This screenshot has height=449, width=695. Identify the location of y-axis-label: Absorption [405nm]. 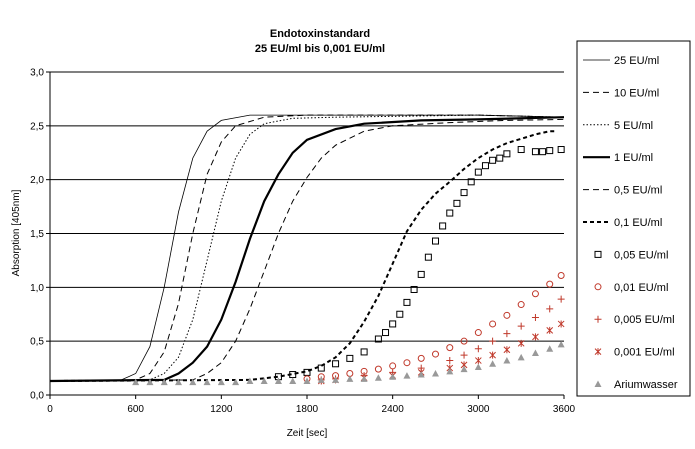
(16, 232).